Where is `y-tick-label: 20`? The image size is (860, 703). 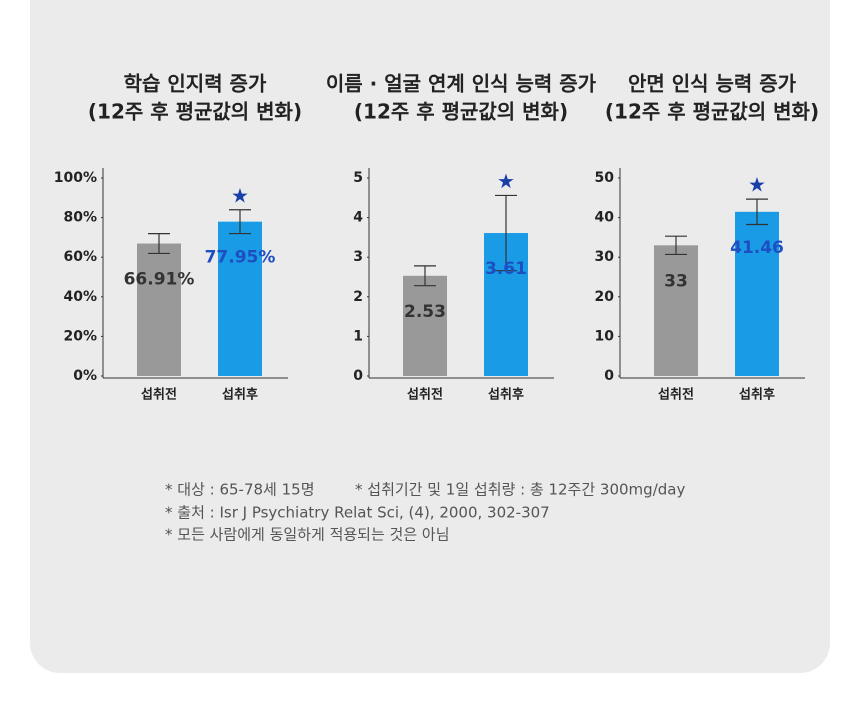
y-tick-label: 20 is located at coordinates (605, 297).